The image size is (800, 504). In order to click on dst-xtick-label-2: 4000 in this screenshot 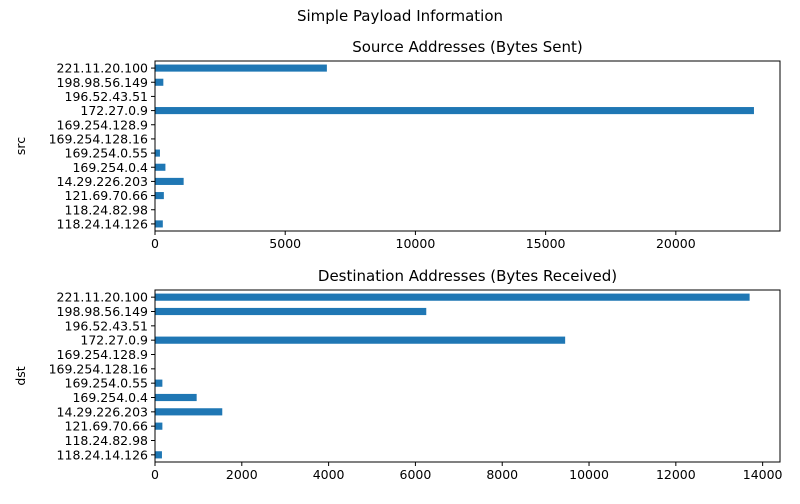, I will do `click(329, 474)`.